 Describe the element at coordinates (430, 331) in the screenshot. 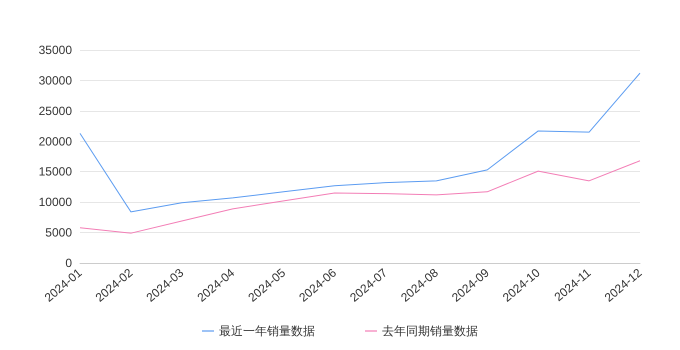

I see `legend-label: 去年同期销量数据` at that location.